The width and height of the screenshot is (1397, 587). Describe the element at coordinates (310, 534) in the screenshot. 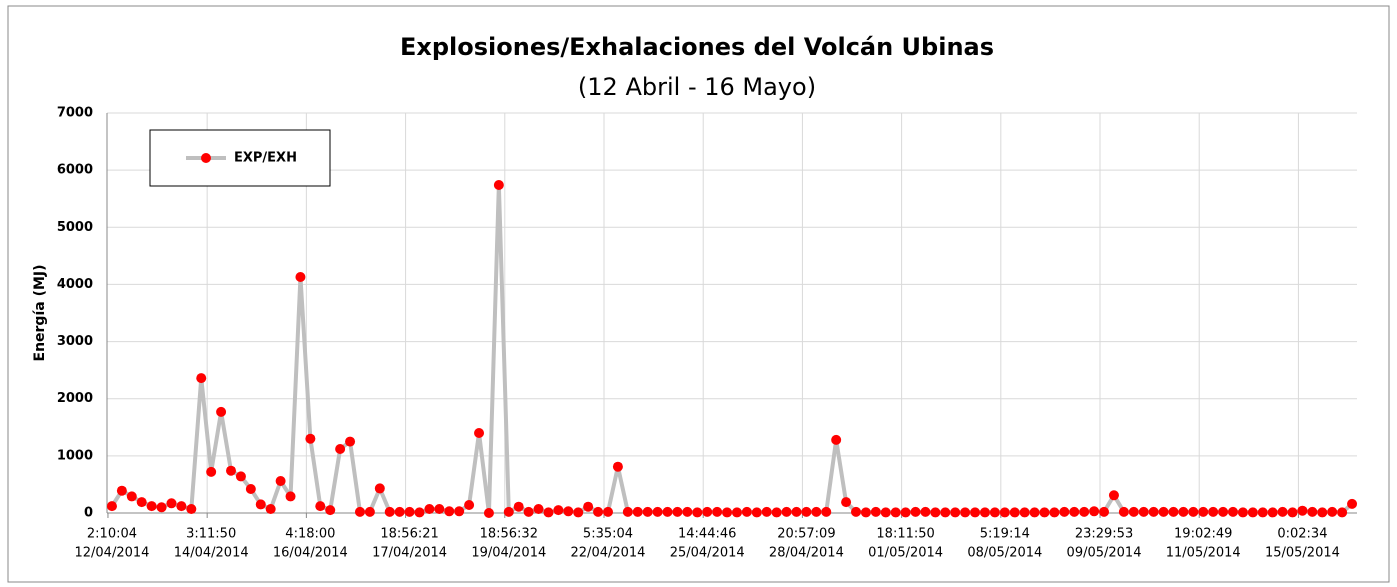

I see `x-tick-label: 4:18:00` at that location.